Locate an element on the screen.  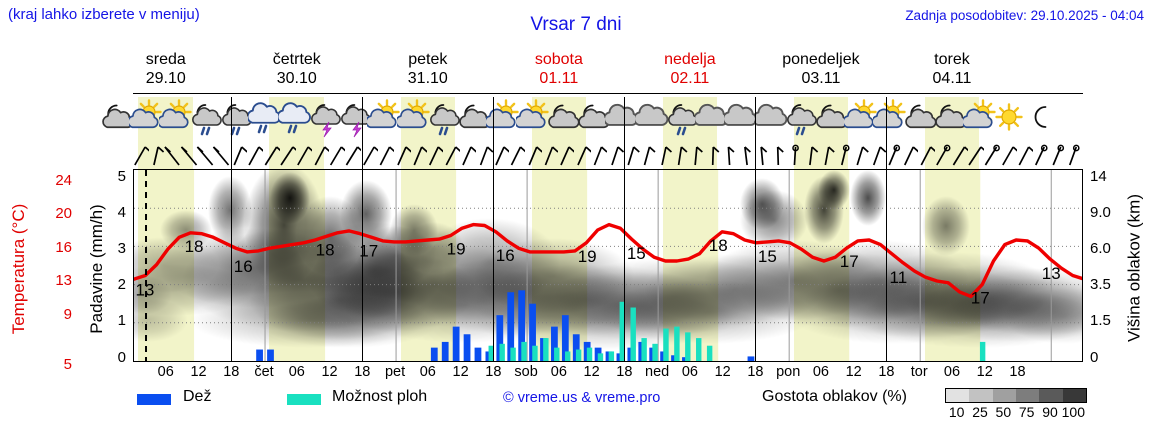
cloudheight-tick: 9.0 is located at coordinates (1100, 212).